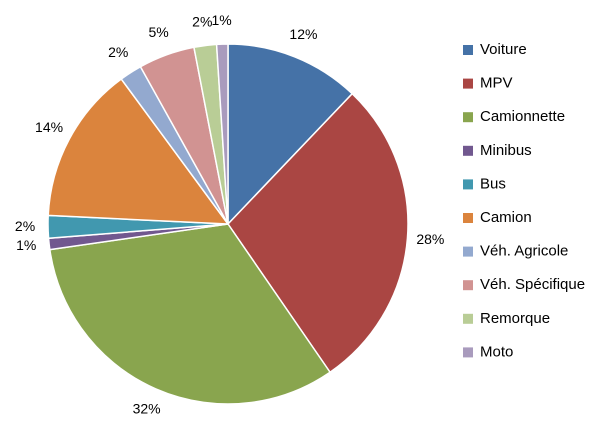  What do you see at coordinates (524, 251) in the screenshot?
I see `legend-label: Véh. Agricole` at bounding box center [524, 251].